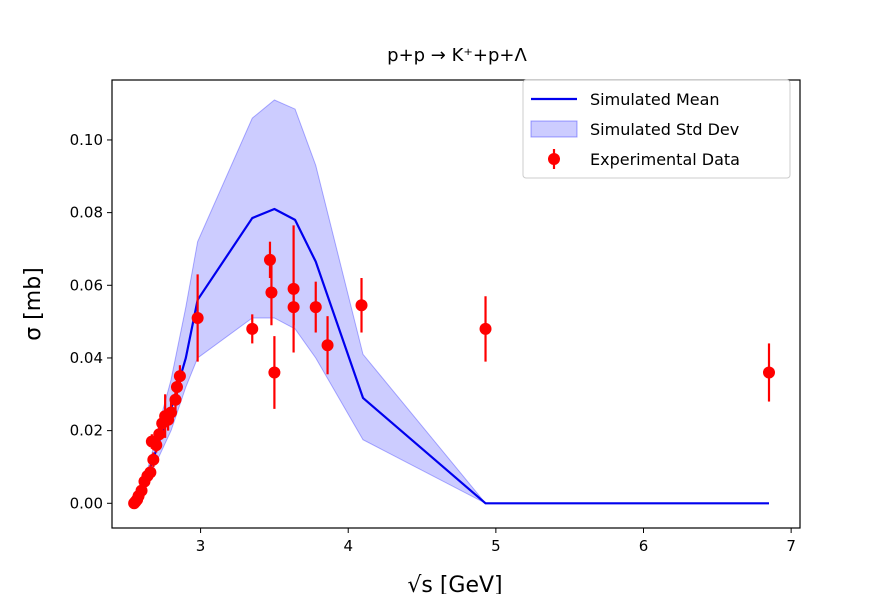 The image size is (890, 594). What do you see at coordinates (554, 129) in the screenshot?
I see `legend-std-swatch` at bounding box center [554, 129].